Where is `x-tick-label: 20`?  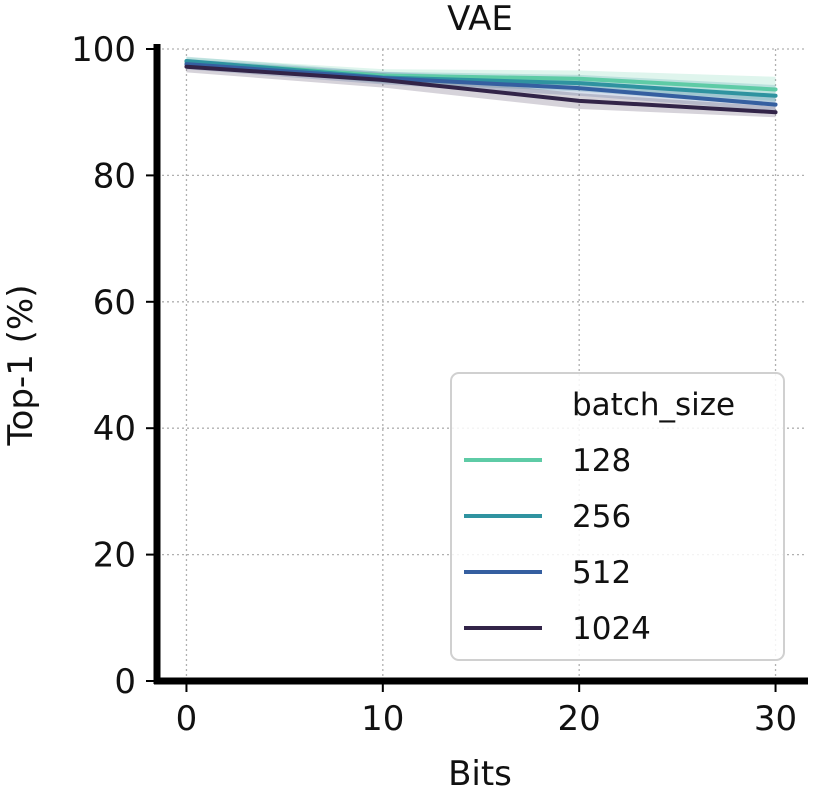
x-tick-label: 20 is located at coordinates (579, 719).